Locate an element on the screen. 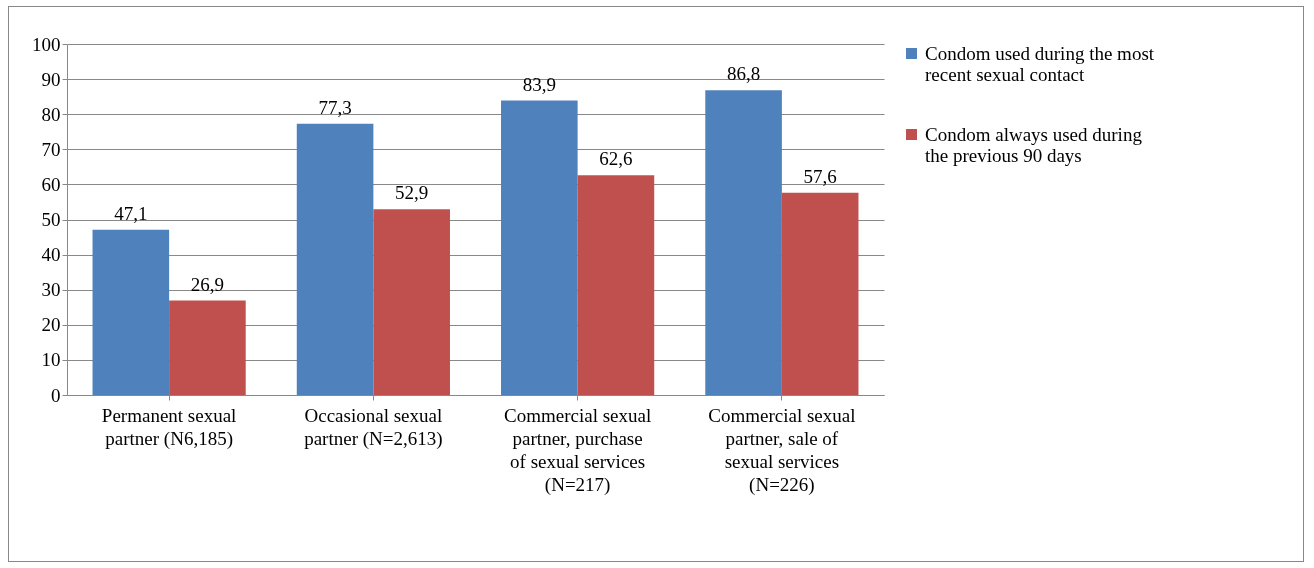 The height and width of the screenshot is (568, 1314). y-tick-label: 90 is located at coordinates (51, 79).